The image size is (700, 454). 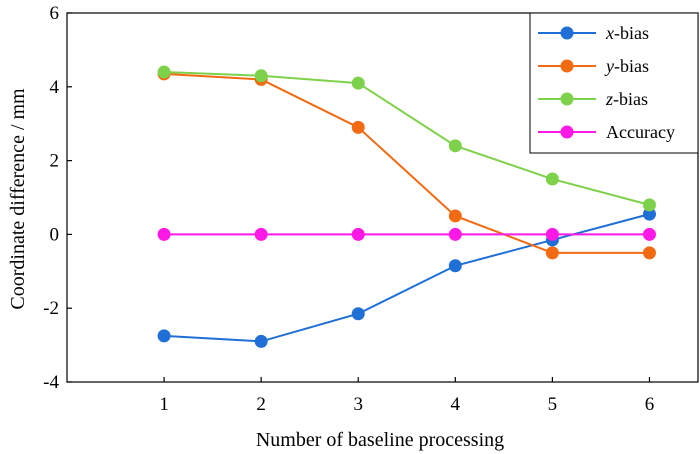 What do you see at coordinates (55, 234) in the screenshot?
I see `y-tick-label: 0` at bounding box center [55, 234].